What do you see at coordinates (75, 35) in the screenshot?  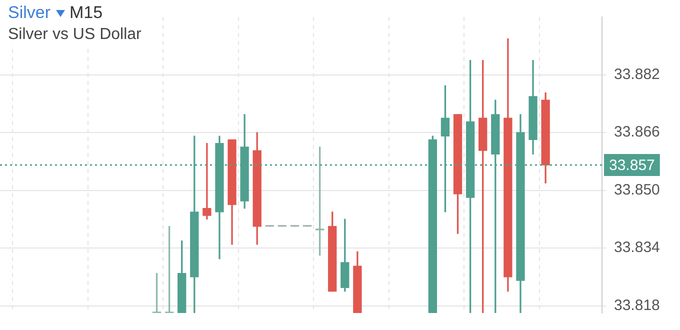 I see `text: Silver vs US Dollar` at bounding box center [75, 35].